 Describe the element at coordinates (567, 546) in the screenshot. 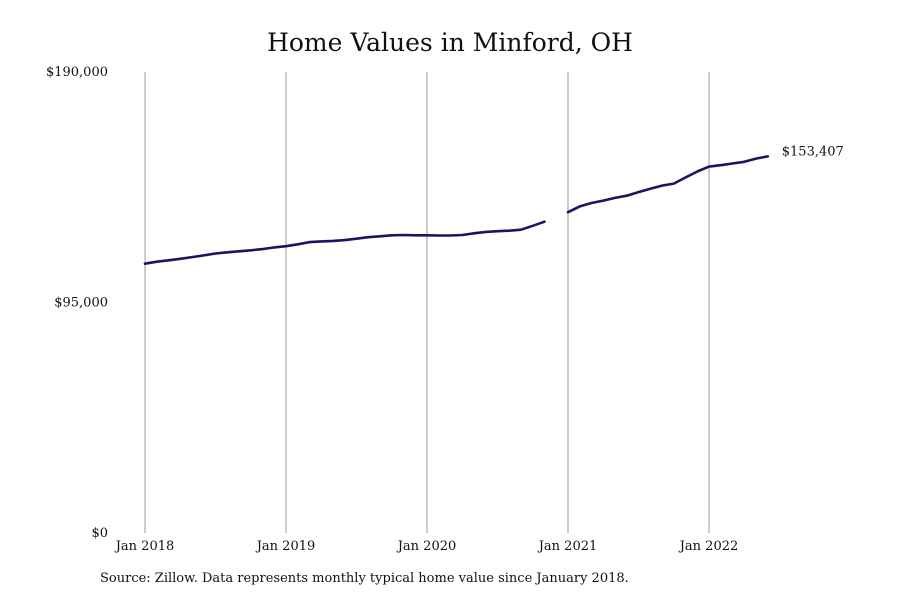

I see `x-tick-label: Jan 2021` at that location.